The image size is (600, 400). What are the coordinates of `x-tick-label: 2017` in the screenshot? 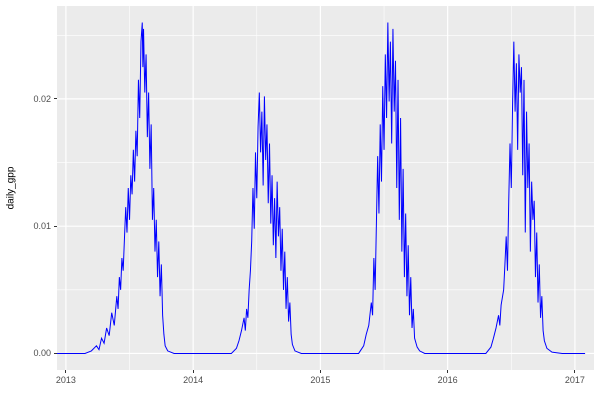 It's located at (574, 380).